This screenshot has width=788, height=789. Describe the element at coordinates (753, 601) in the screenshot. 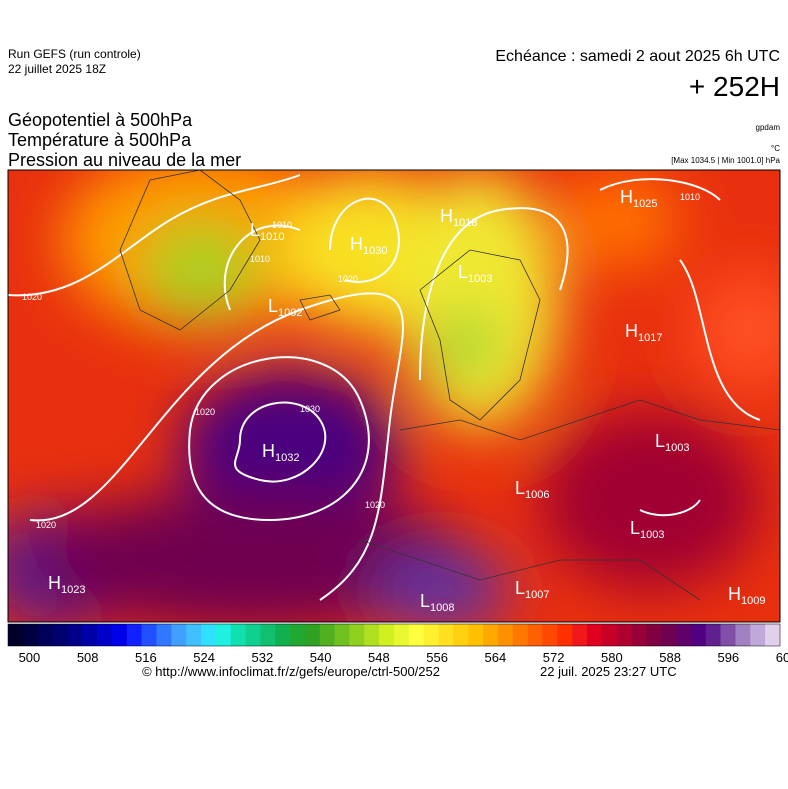

I see `center-value: 1009` at that location.